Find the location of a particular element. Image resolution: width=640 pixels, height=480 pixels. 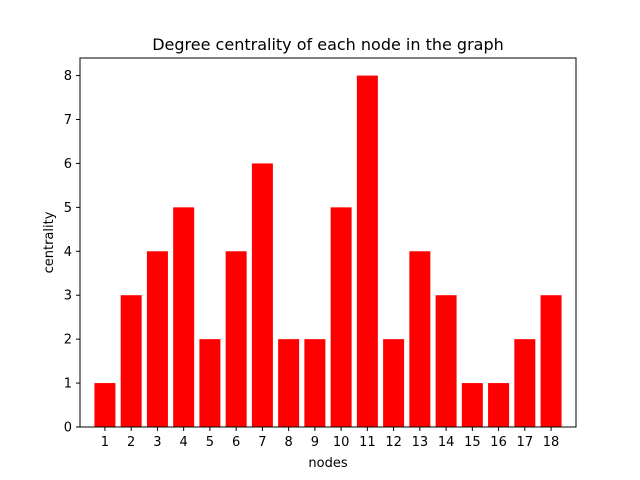

x-tick-label: 14 is located at coordinates (446, 442).